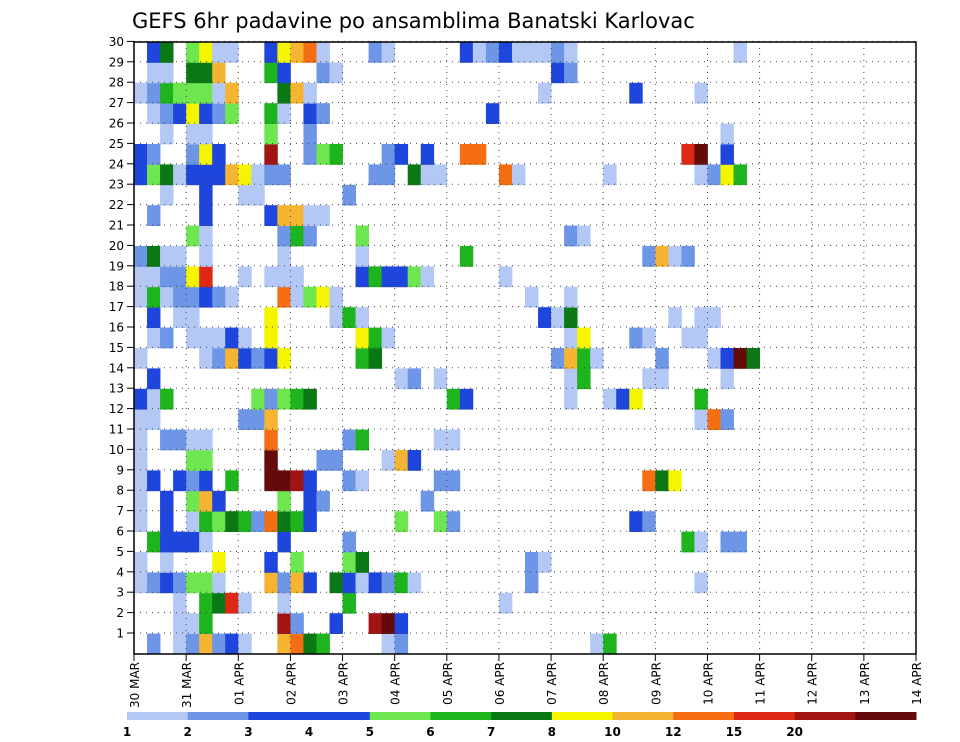 This screenshot has width=960, height=742. Describe the element at coordinates (116, 328) in the screenshot. I see `y-tick-label: 16` at that location.